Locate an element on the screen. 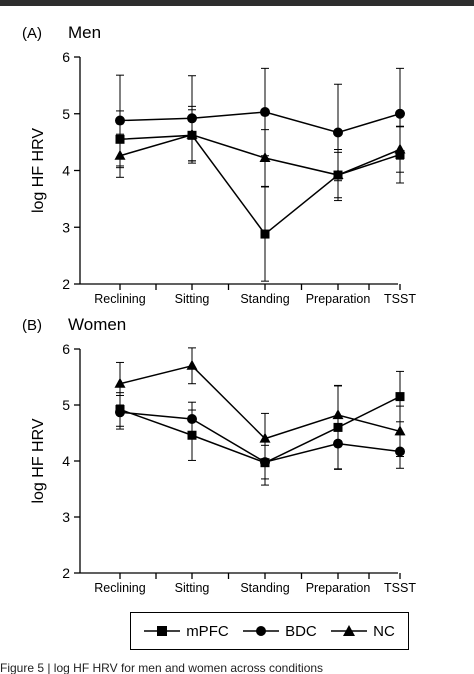  legend-item-mpfc: mPFC is located at coordinates (186, 631).